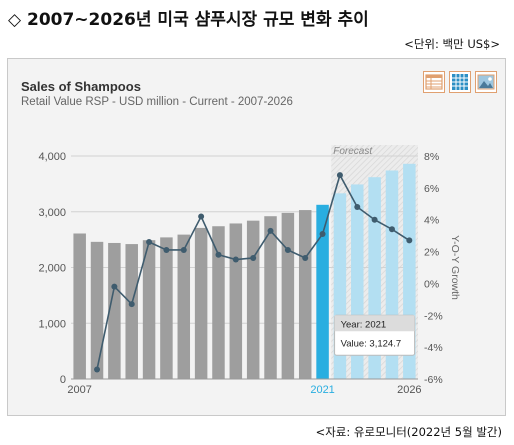  I want to click on growth-point-2013, so click(183, 249).